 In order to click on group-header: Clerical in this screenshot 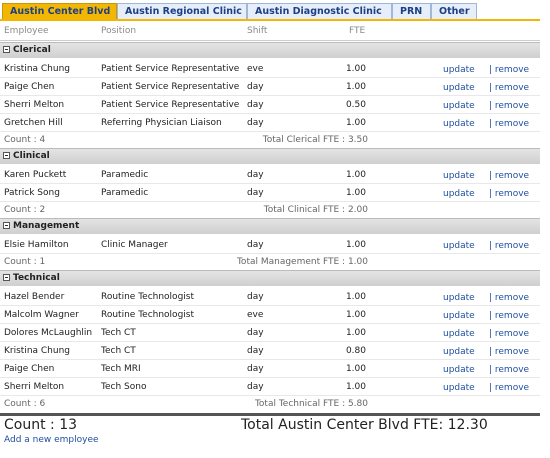, I will do `click(270, 50)`.